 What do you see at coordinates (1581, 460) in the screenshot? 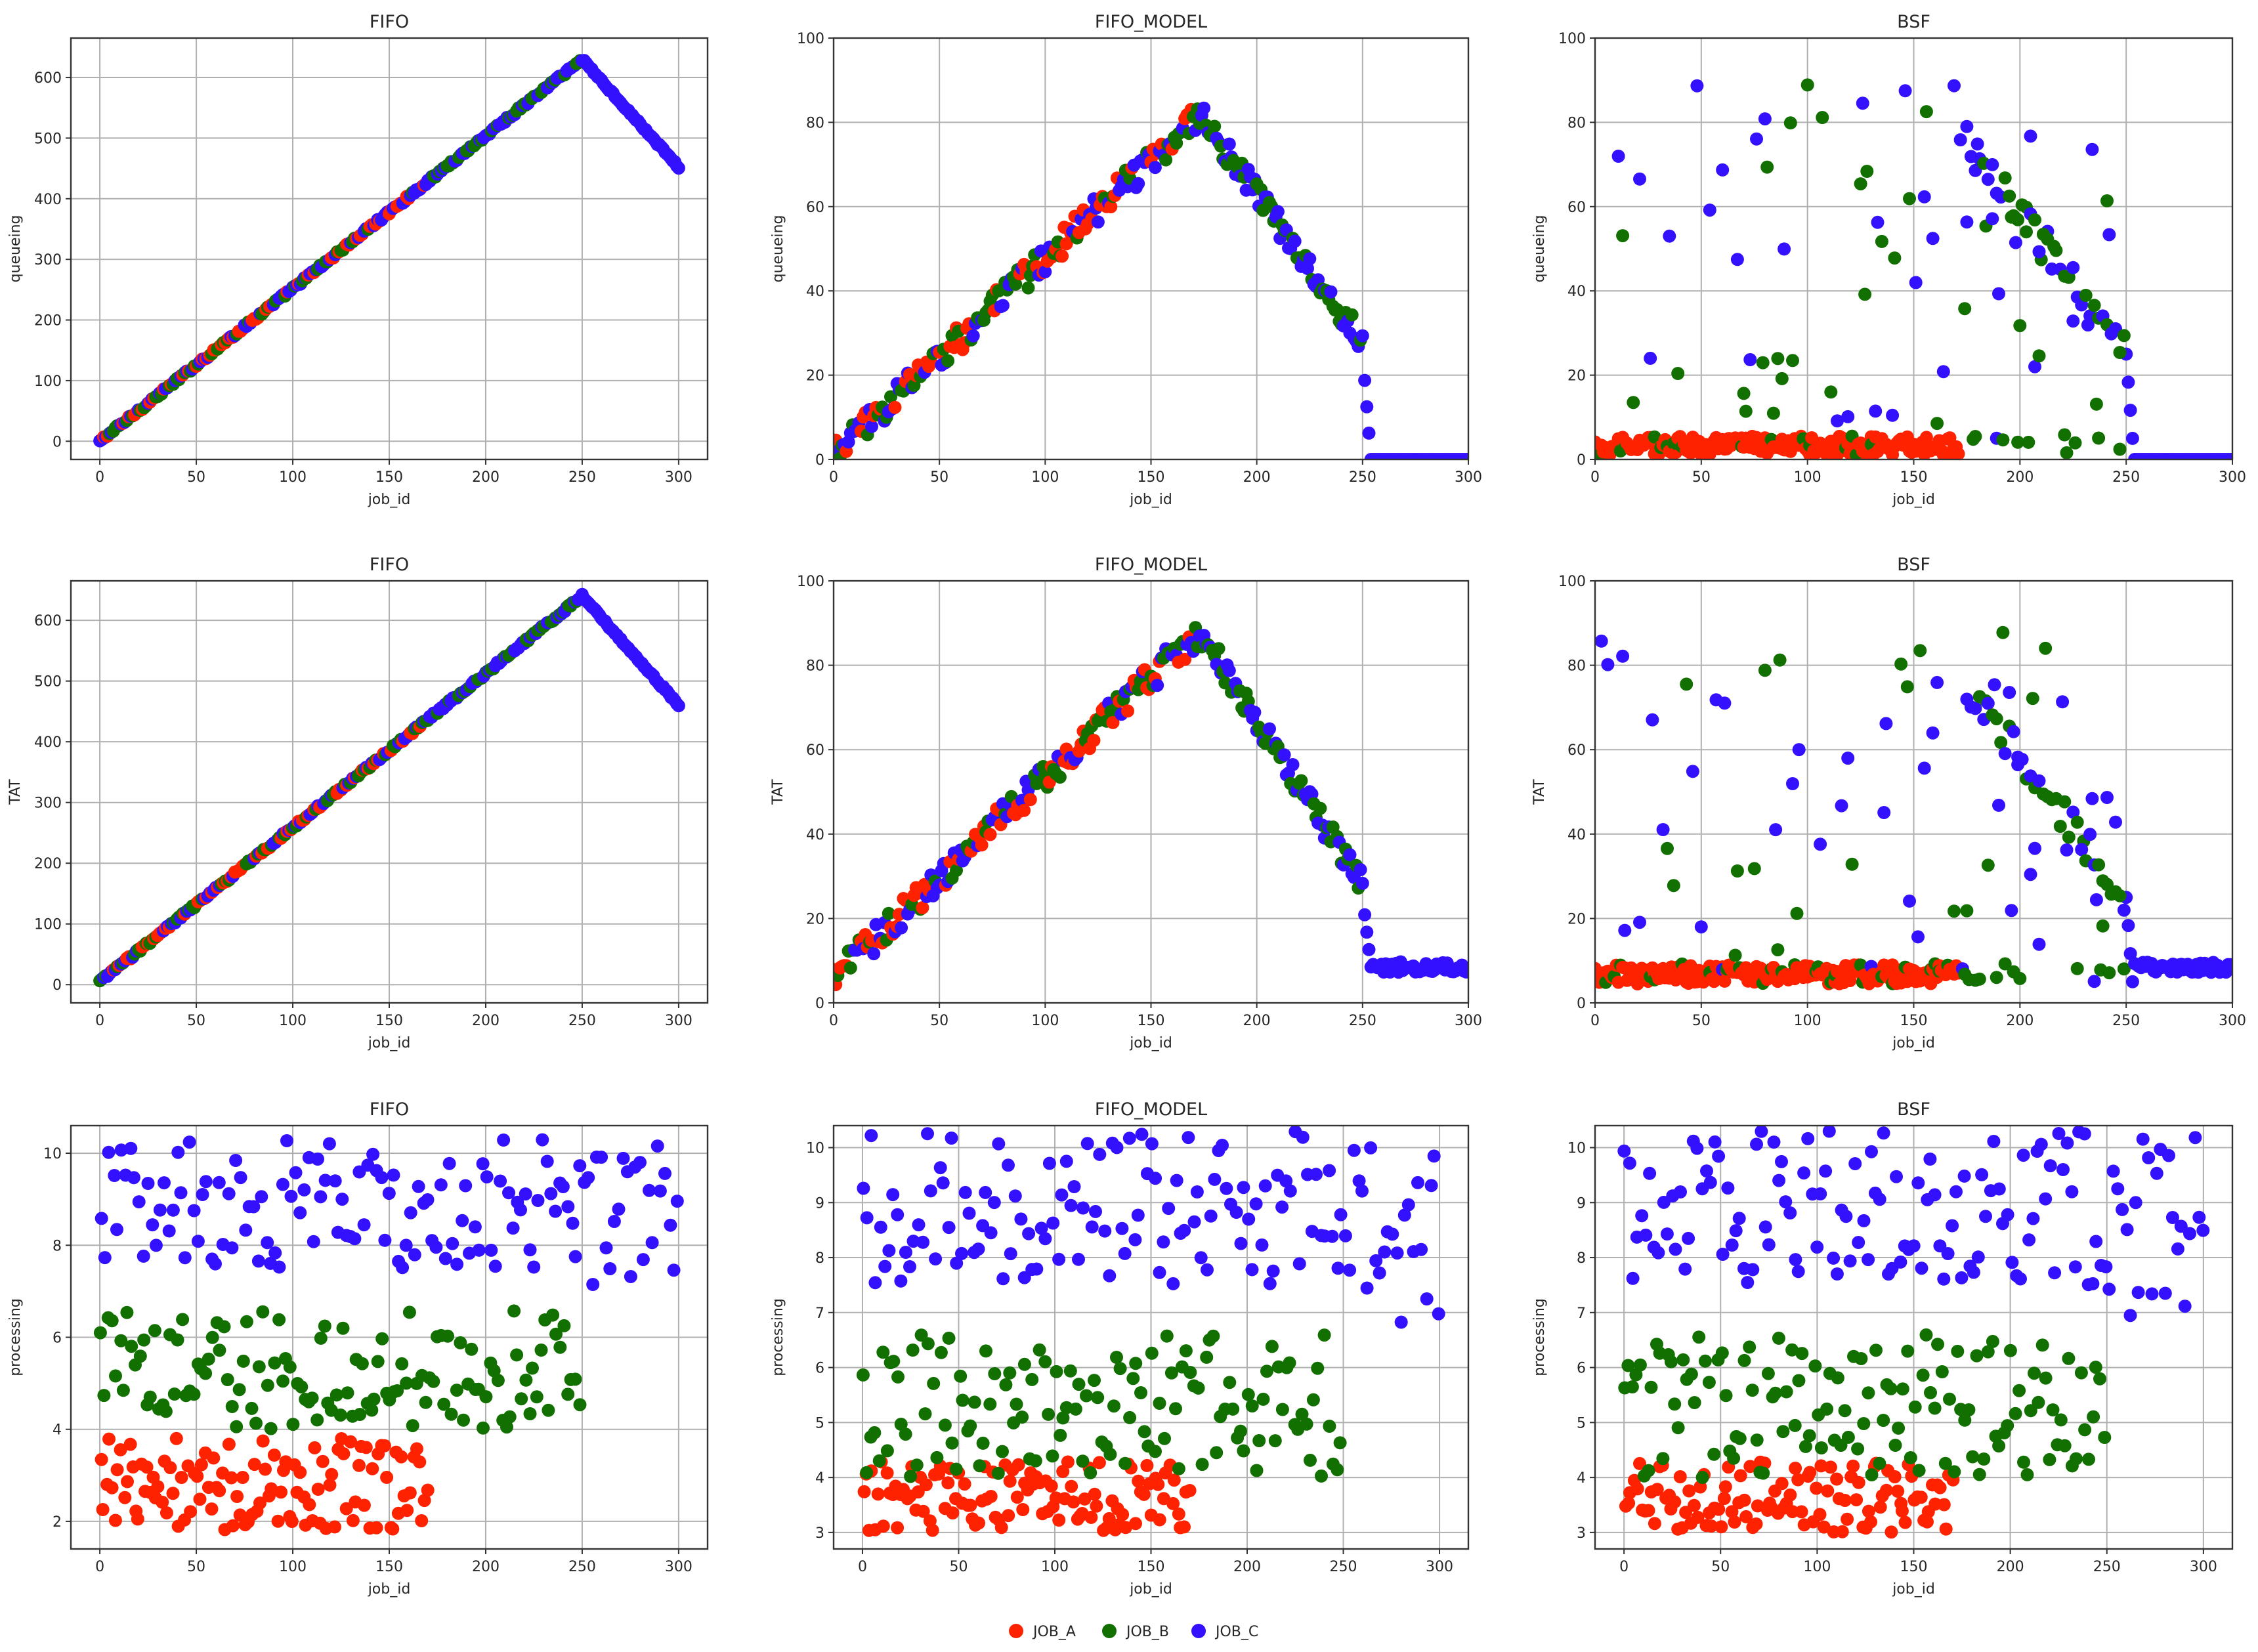
I see `y-tick-label: 0` at bounding box center [1581, 460].